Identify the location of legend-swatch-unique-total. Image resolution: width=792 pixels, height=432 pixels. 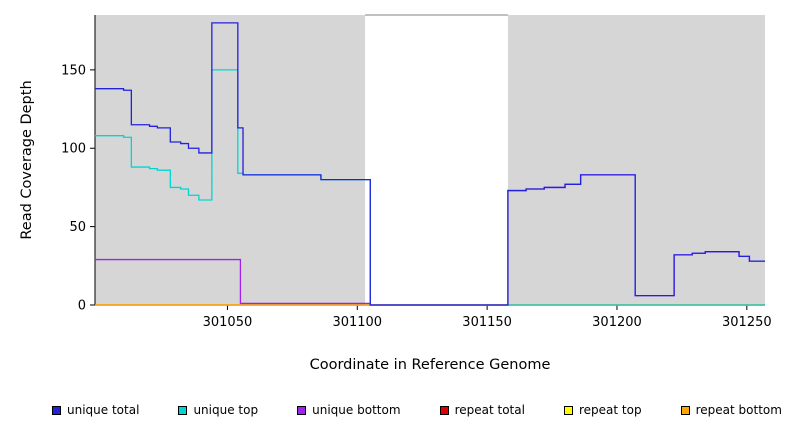
(56, 410).